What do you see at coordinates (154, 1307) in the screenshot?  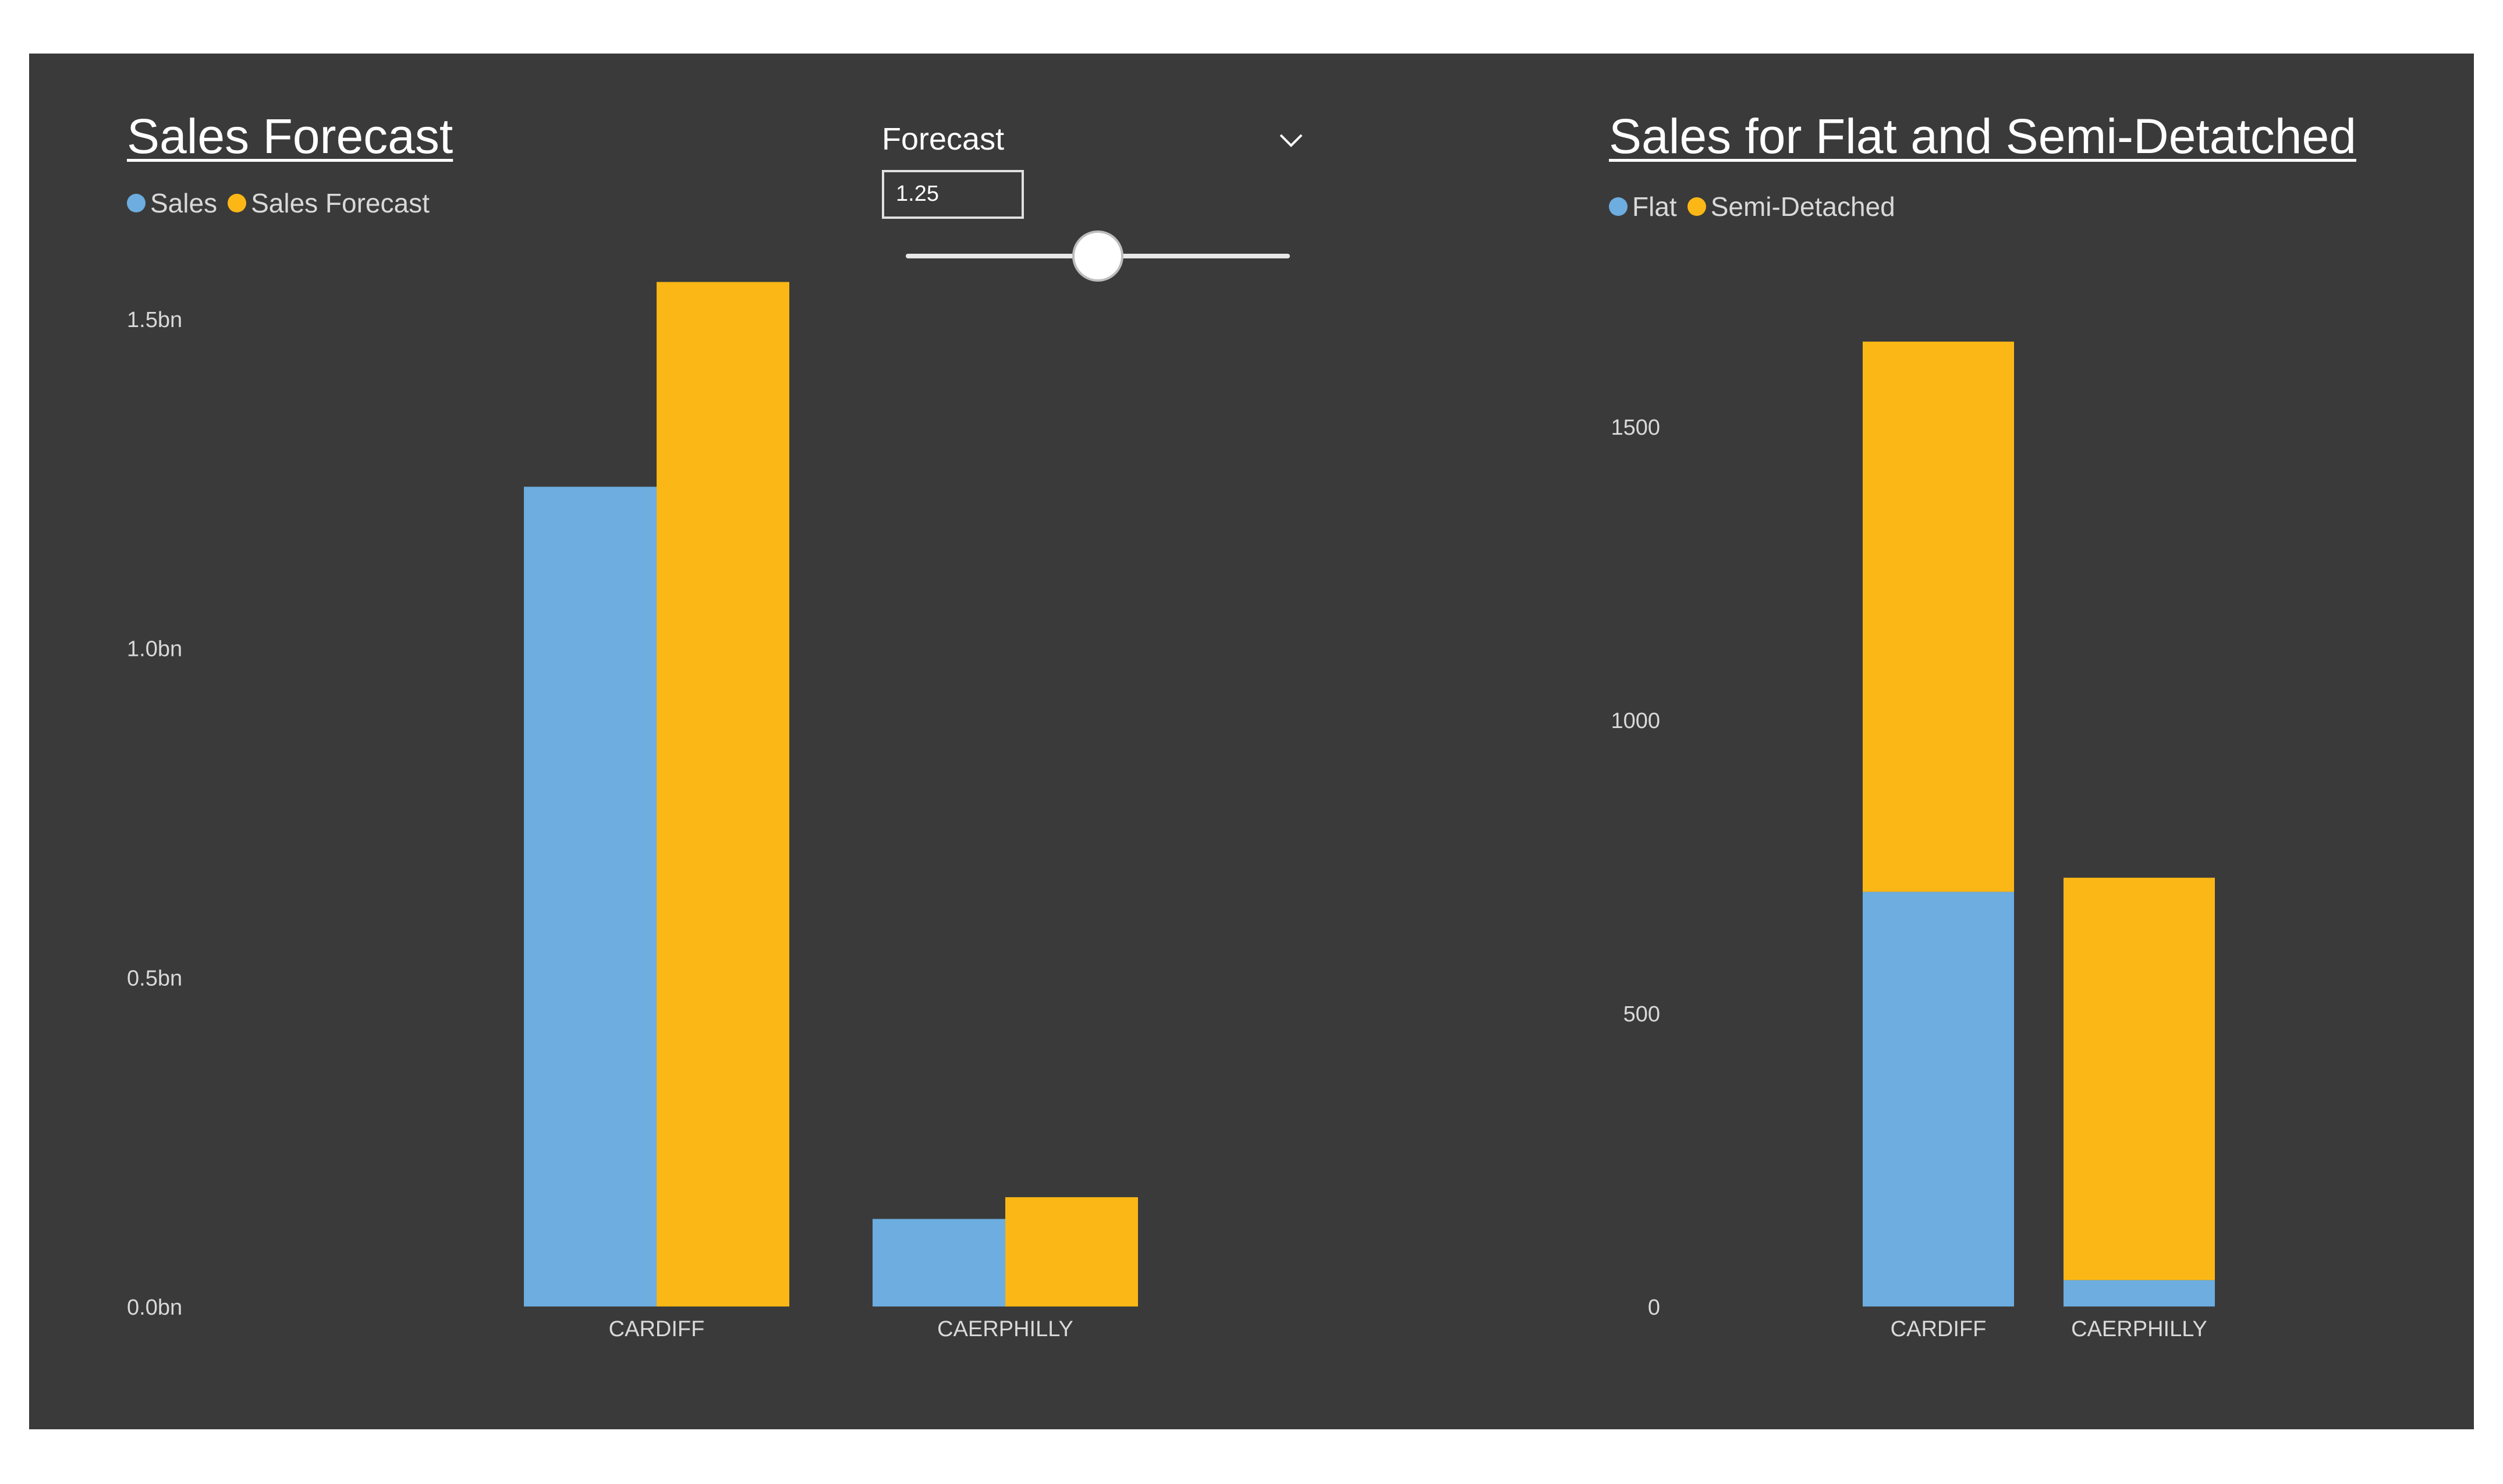 I see `y-tick-label: 0.0bn` at bounding box center [154, 1307].